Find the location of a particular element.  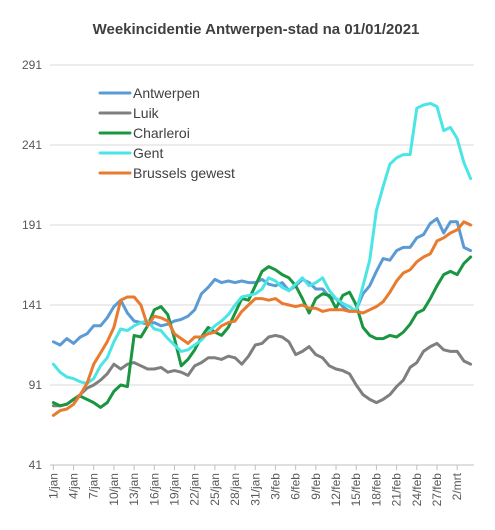

y-tick-label: 91 is located at coordinates (36, 385).